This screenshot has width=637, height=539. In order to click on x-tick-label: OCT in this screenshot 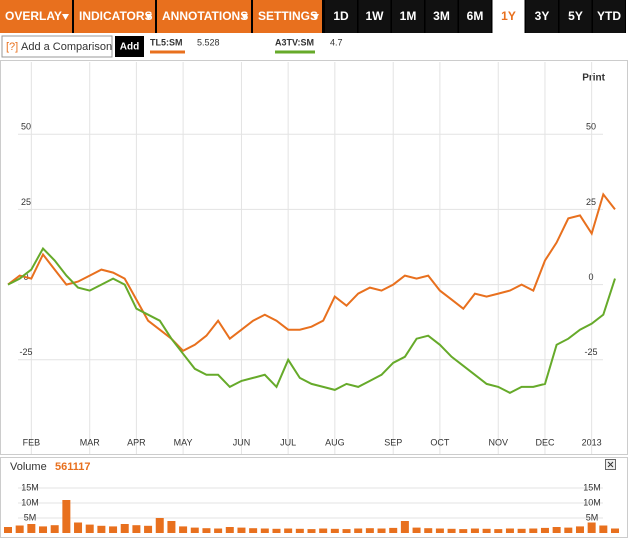, I will do `click(440, 442)`.